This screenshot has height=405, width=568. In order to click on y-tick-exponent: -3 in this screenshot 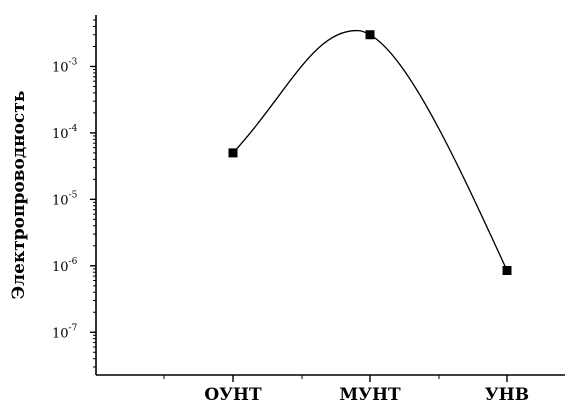, I will do `click(73, 62)`.